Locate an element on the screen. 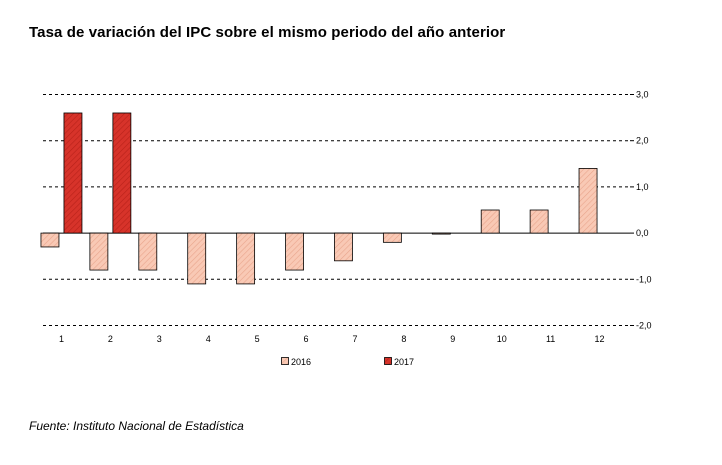 Image resolution: width=722 pixels, height=465 pixels. x-tick-label-2: 2 is located at coordinates (110, 339).